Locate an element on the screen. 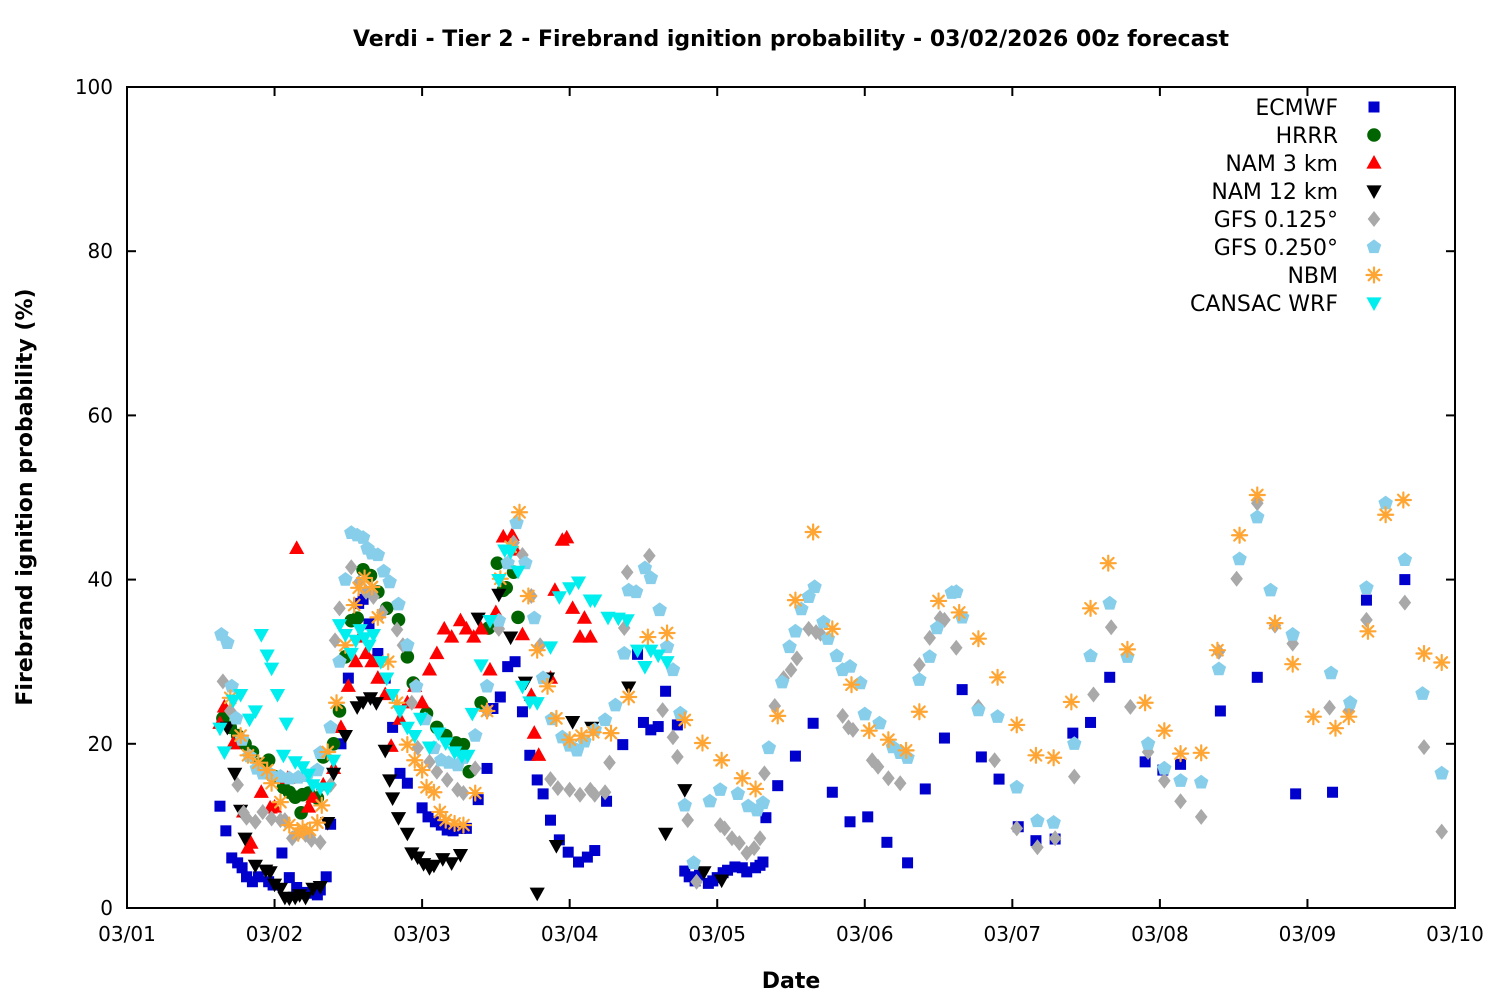  legend-item-nbm: NBM is located at coordinates (1335, 276).